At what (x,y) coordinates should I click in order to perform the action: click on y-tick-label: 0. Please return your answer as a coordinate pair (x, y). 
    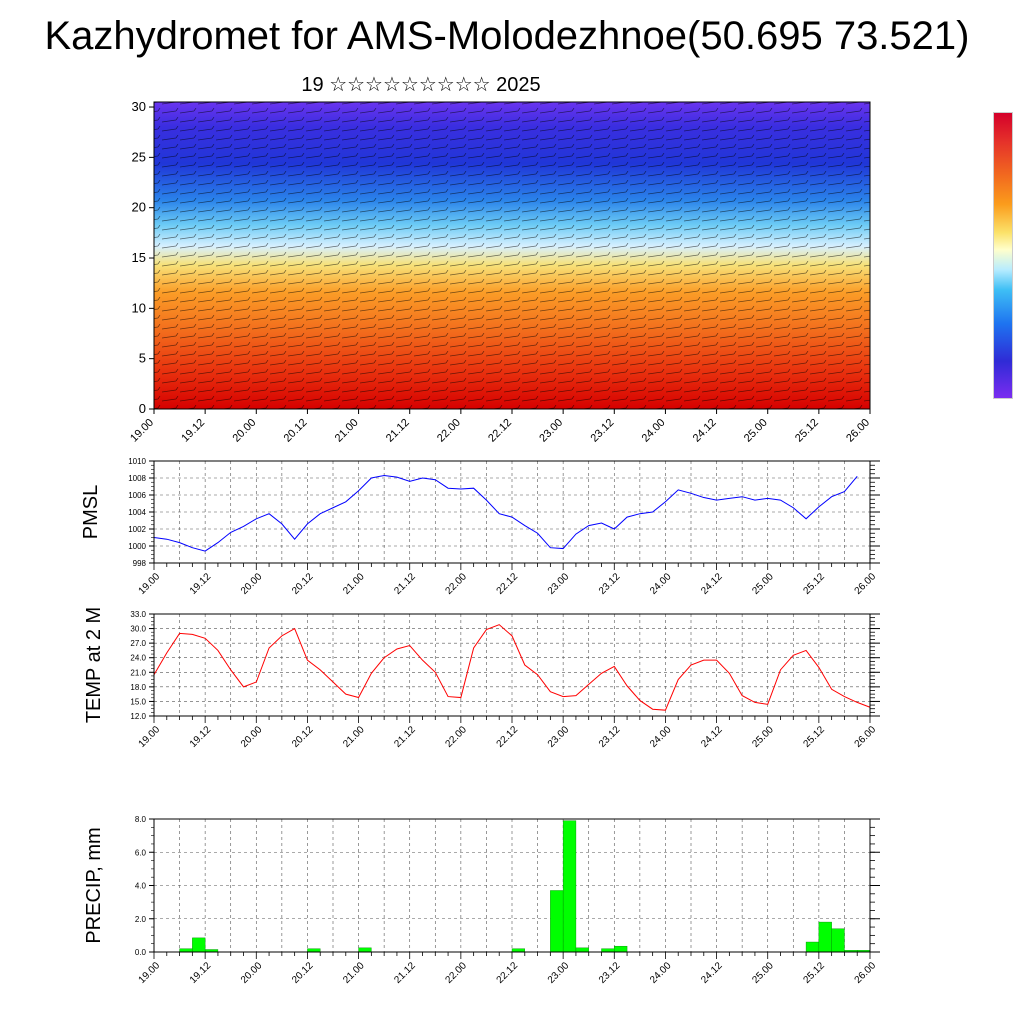
    Looking at the image, I should click on (142, 408).